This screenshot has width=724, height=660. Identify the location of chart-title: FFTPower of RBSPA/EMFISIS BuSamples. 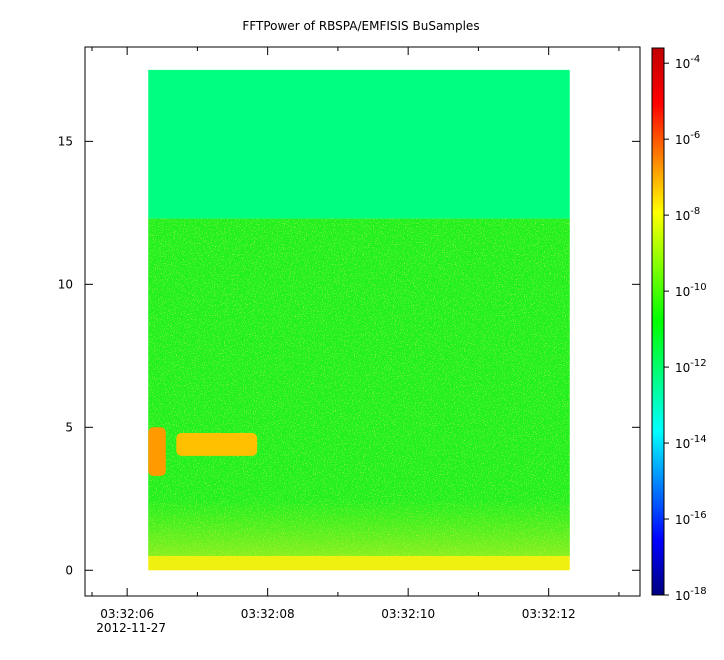
(360, 26).